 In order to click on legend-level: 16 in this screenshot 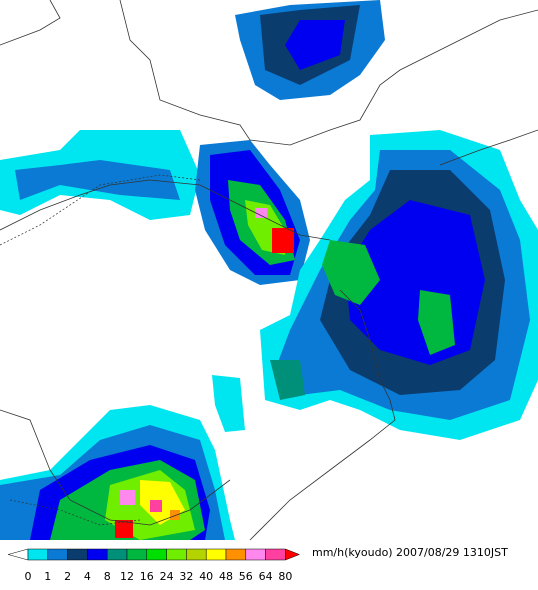, I will do `click(147, 576)`.